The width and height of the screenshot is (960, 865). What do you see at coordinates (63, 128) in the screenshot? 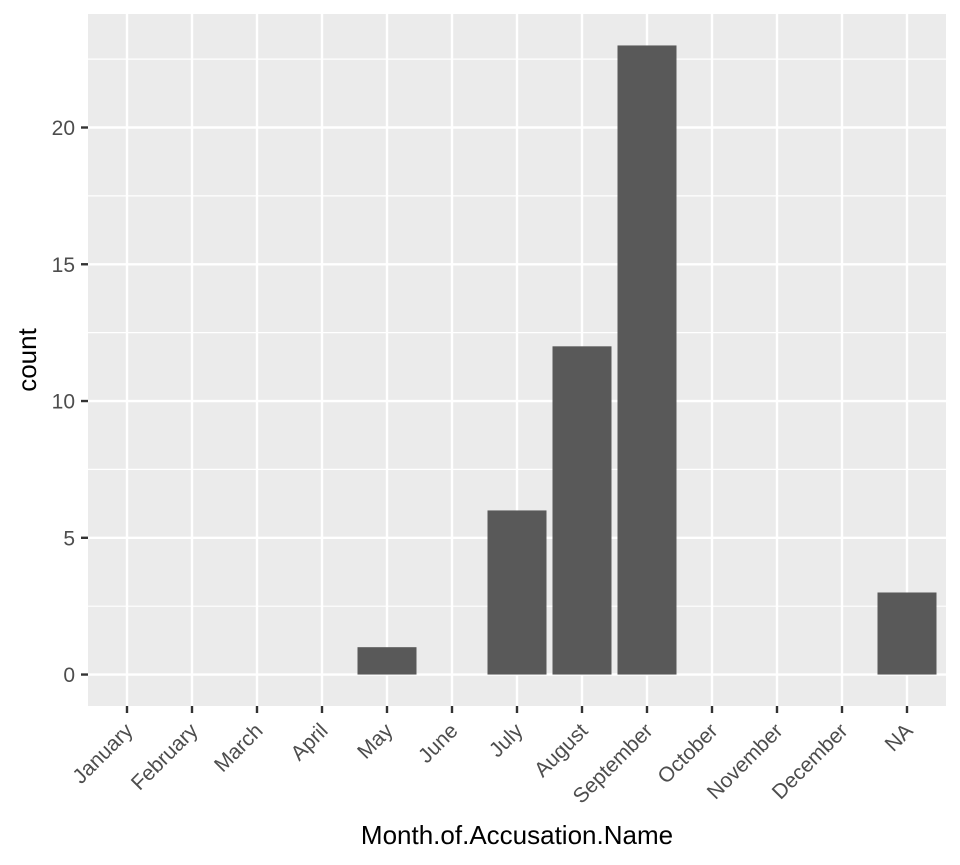
I see `y-tick-label: 20` at bounding box center [63, 128].